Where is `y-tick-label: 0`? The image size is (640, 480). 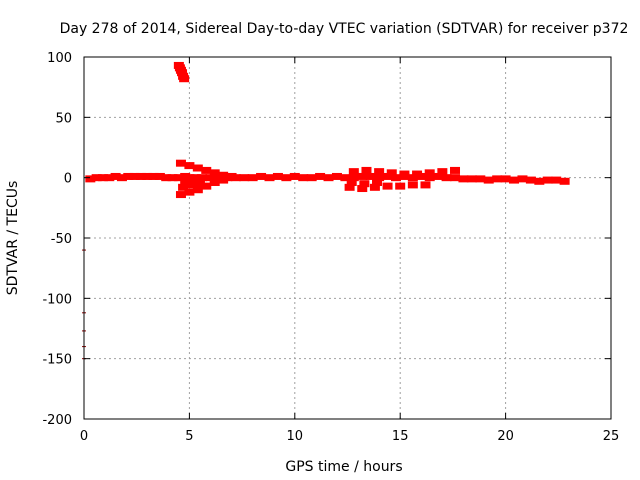 y-tick-label: 0 is located at coordinates (68, 179).